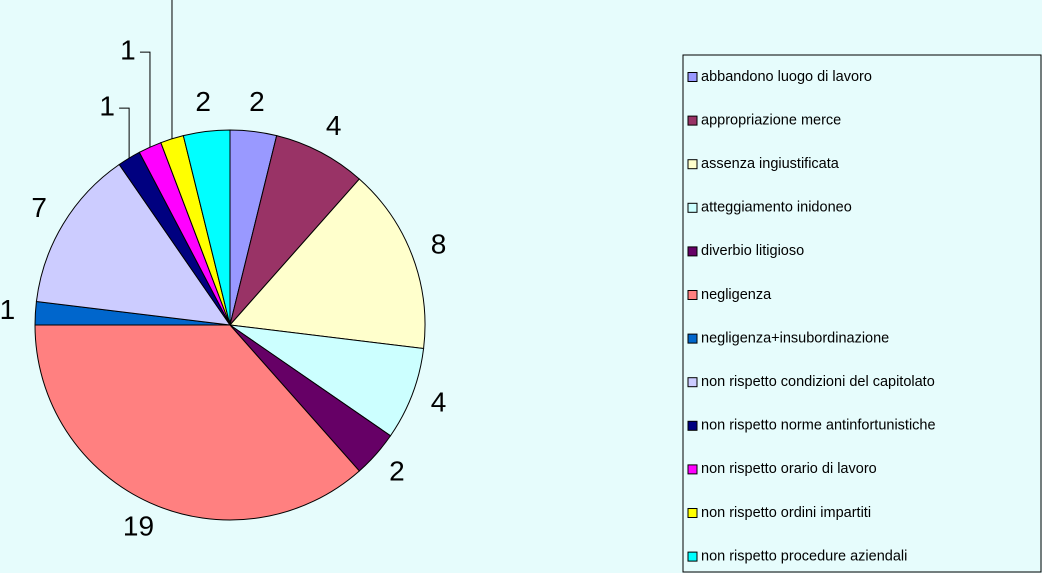  Describe the element at coordinates (771, 120) in the screenshot. I see `legend-label: appropriazione merce` at that location.